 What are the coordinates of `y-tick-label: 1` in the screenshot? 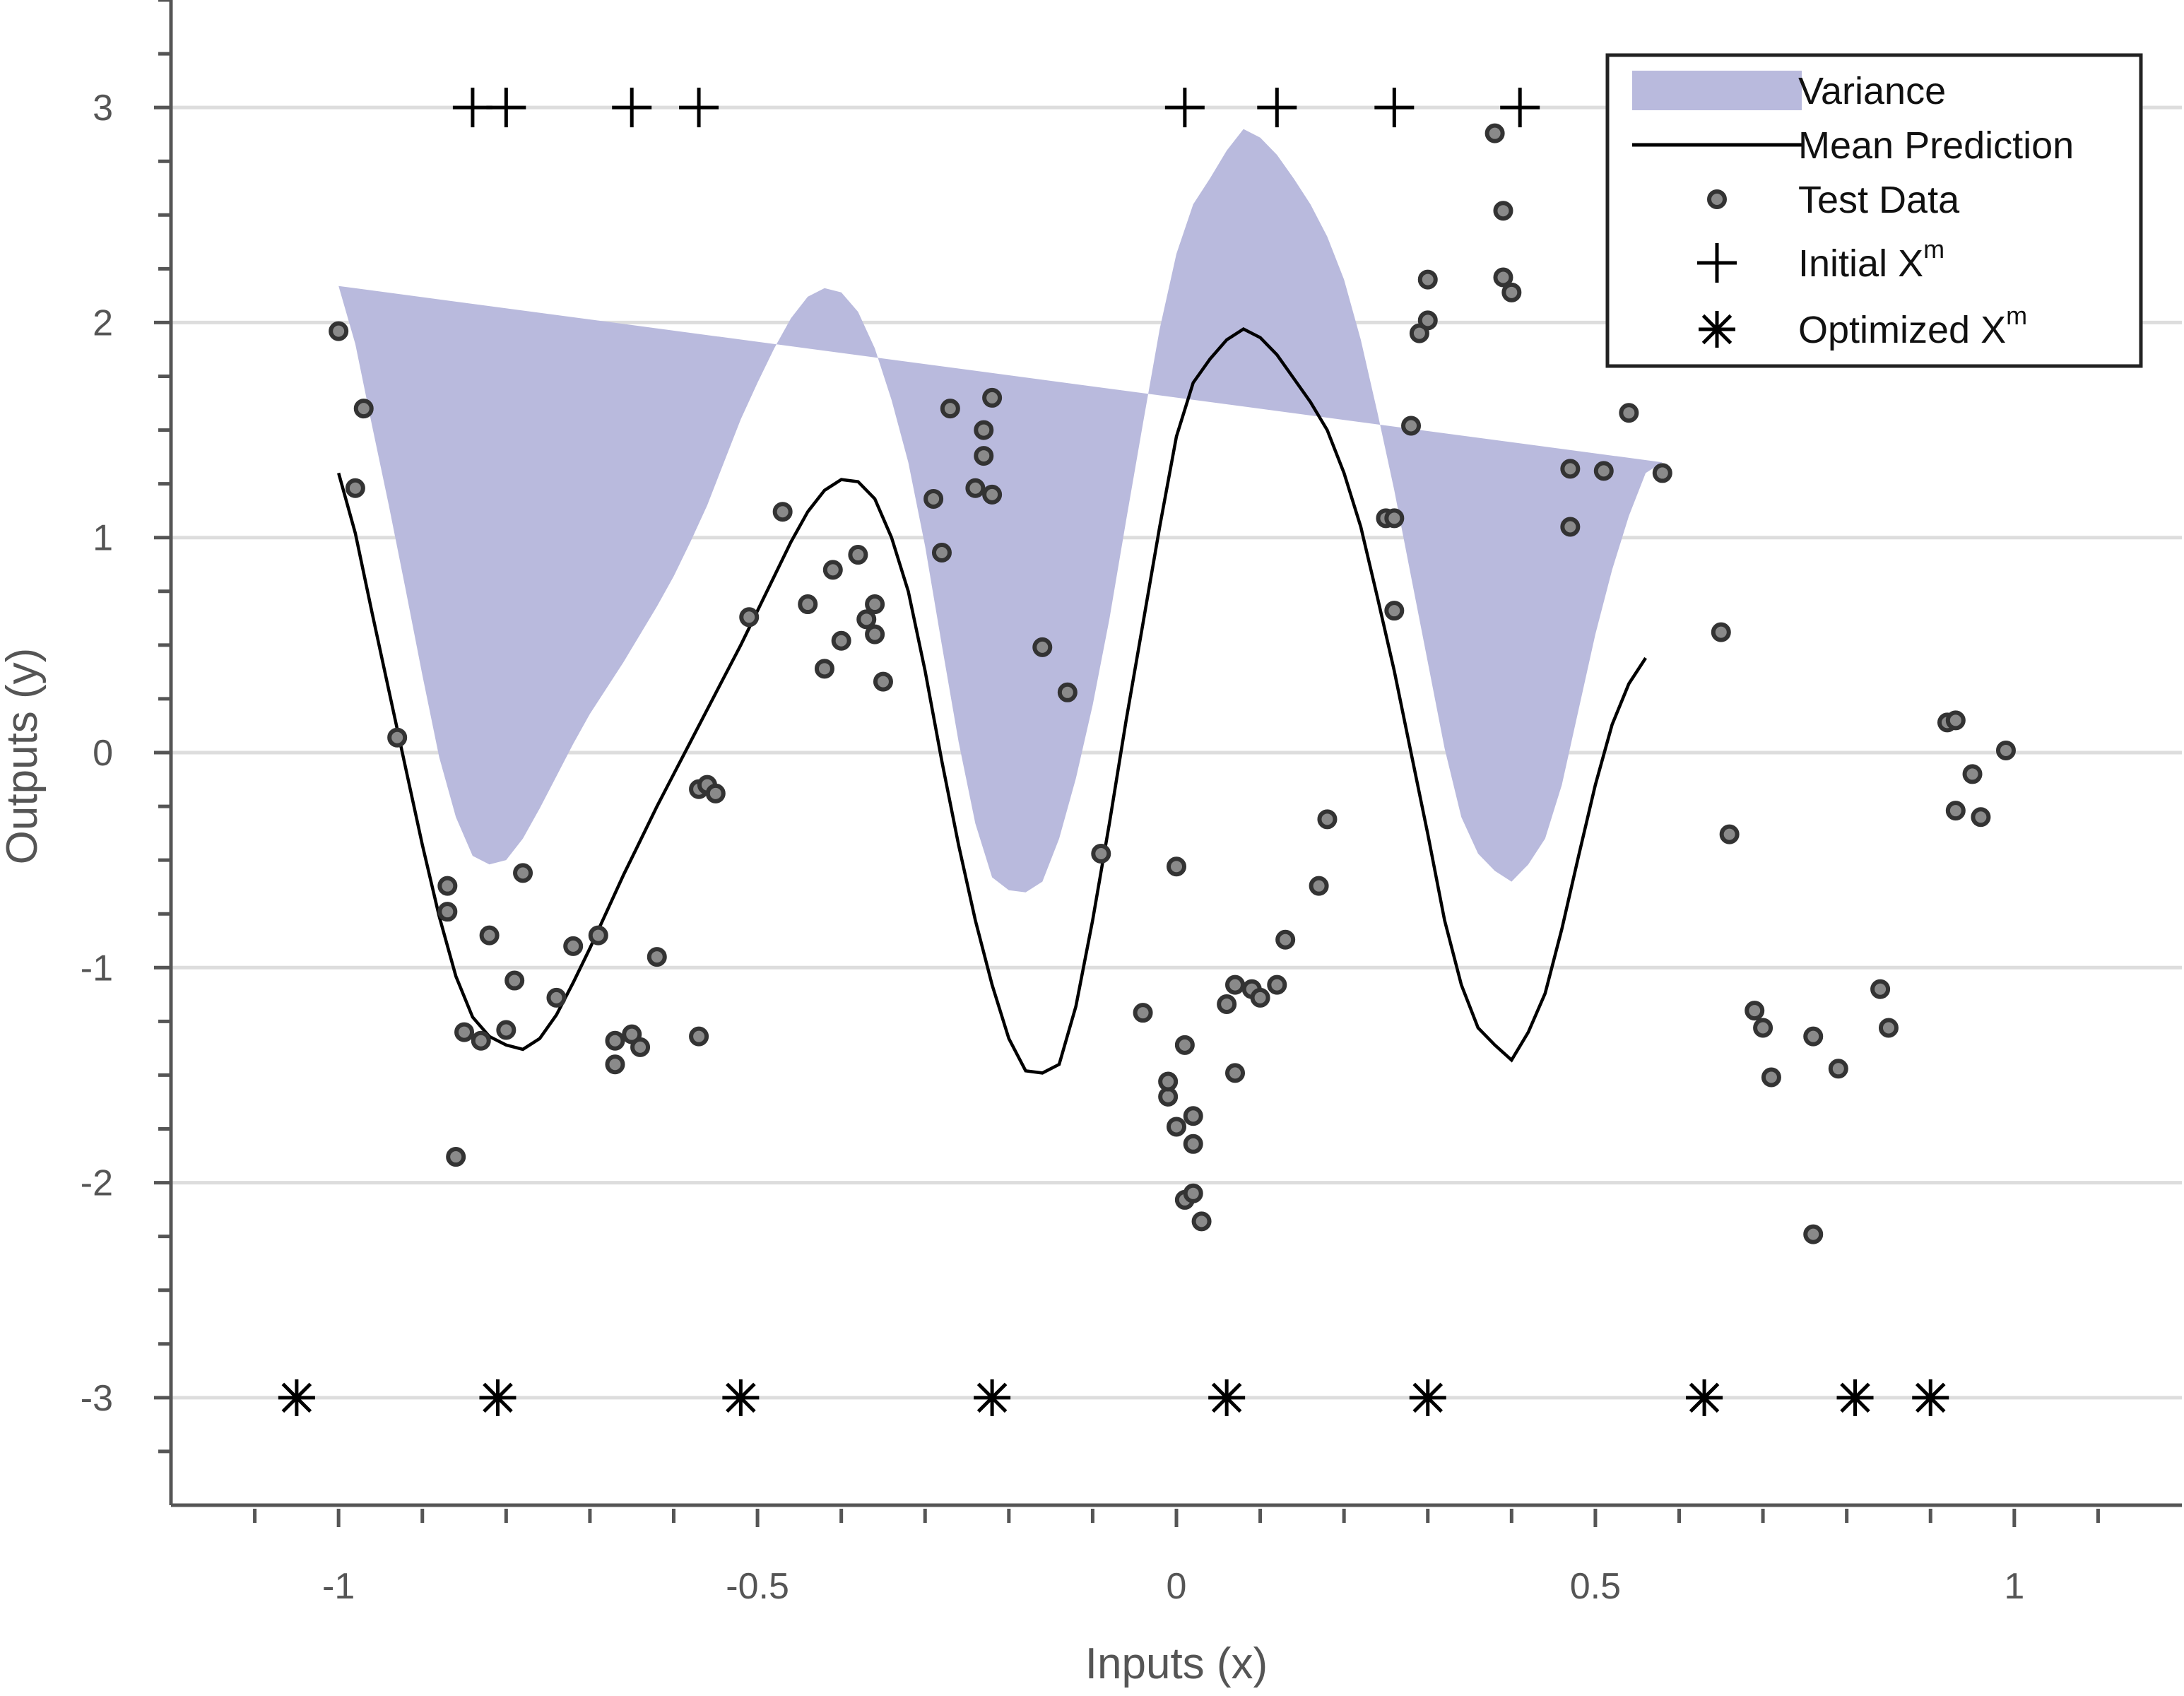 It's located at (103, 538).